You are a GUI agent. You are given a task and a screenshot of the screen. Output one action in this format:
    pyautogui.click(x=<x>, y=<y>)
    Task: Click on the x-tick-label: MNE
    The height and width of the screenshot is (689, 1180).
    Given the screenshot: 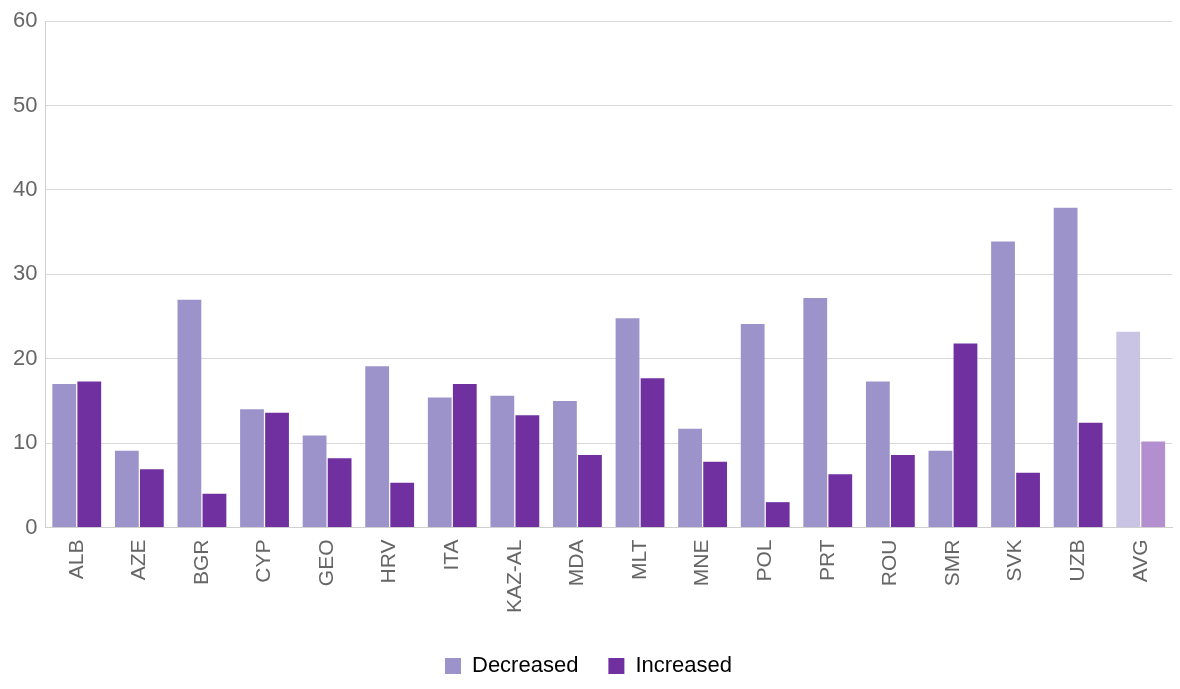 What is the action you would take?
    pyautogui.click(x=701, y=563)
    